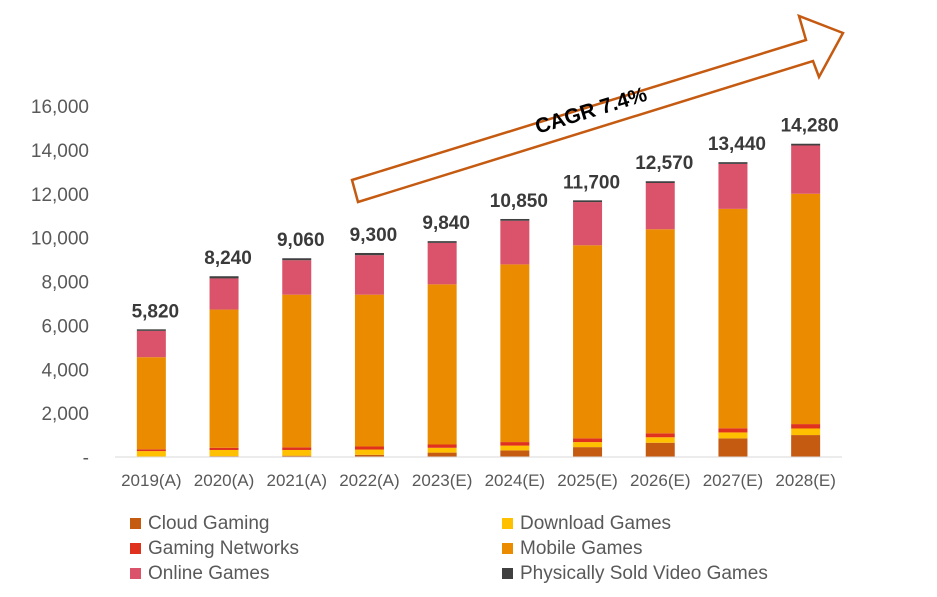 The width and height of the screenshot is (937, 597). Describe the element at coordinates (228, 258) in the screenshot. I see `total-label: 8,240` at that location.